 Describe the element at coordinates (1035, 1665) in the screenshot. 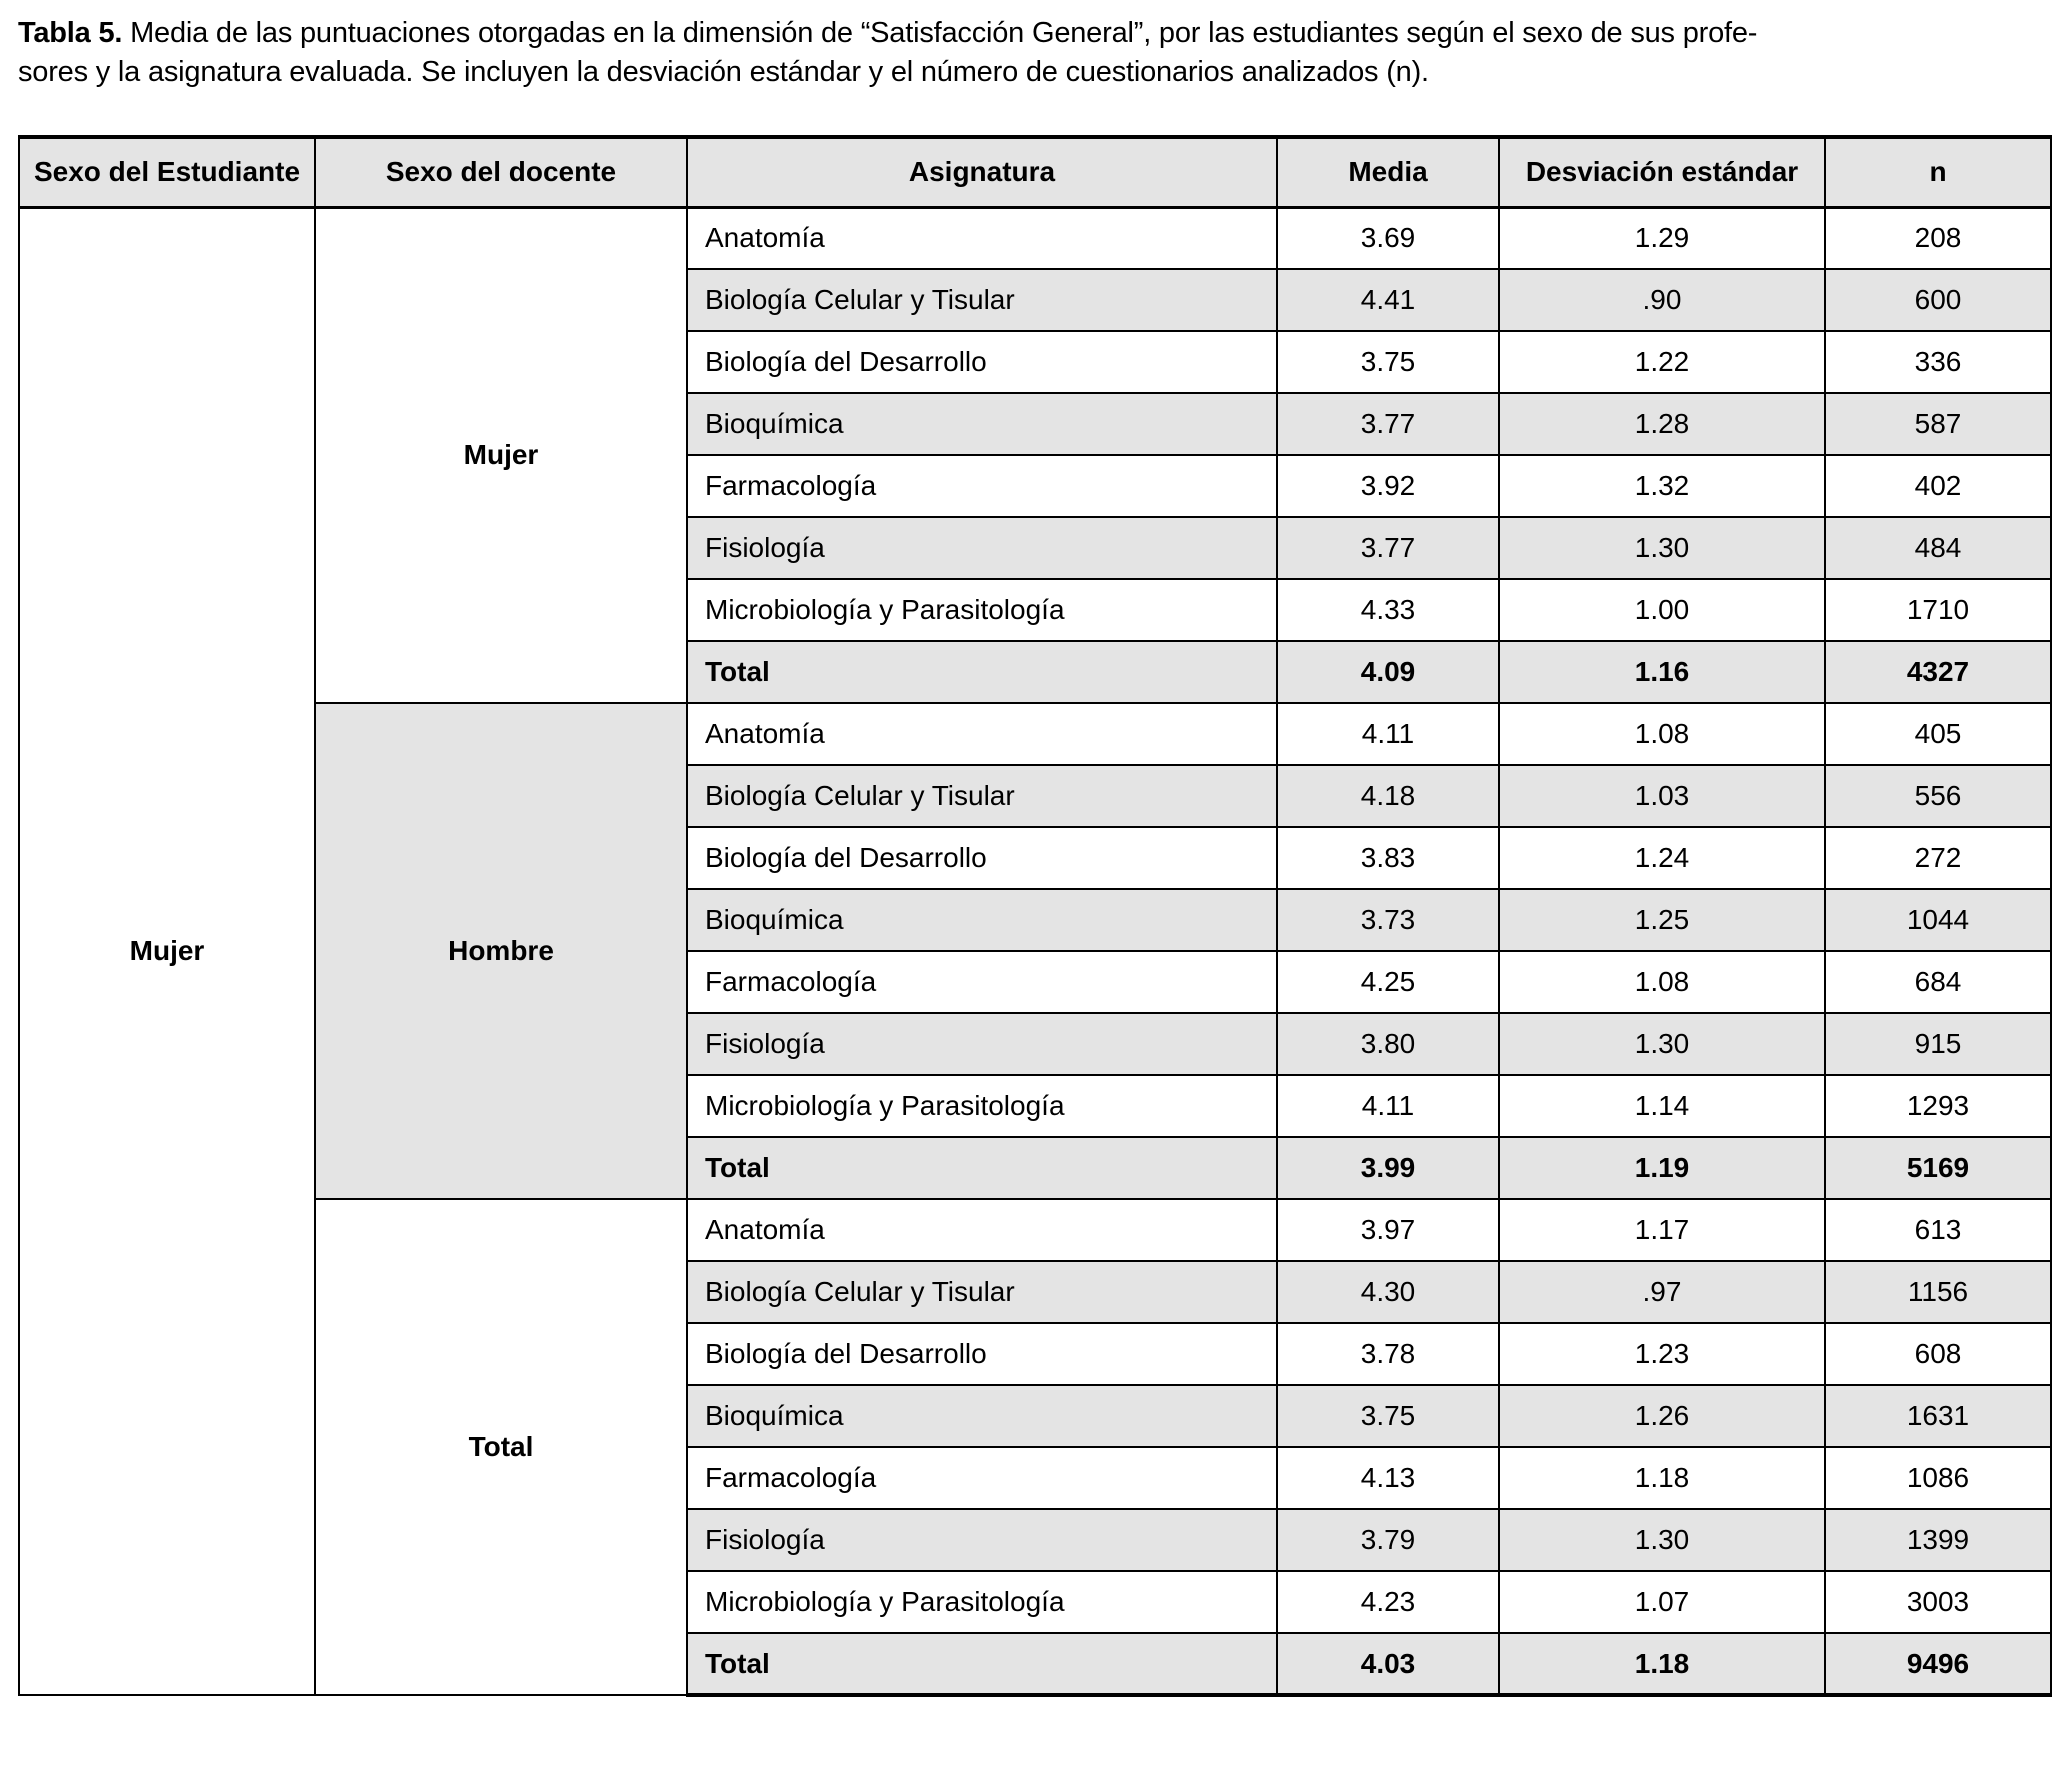

I see `table-row: Total 4.03 1.18 9496` at that location.